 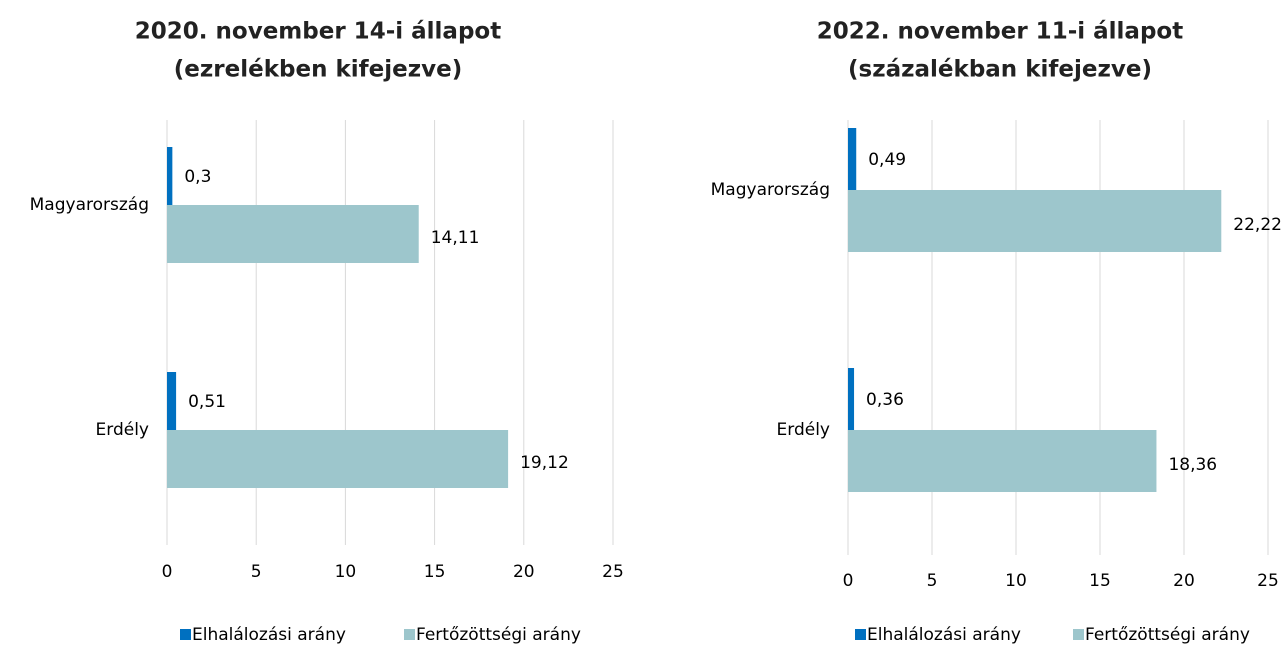 What do you see at coordinates (1257, 225) in the screenshot?
I see `data-label: 22,22` at bounding box center [1257, 225].